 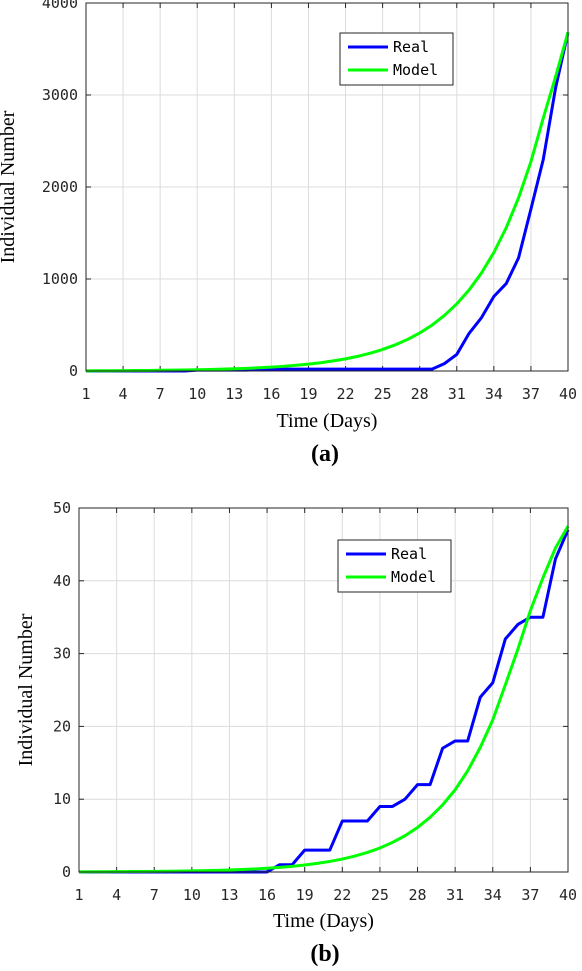 I want to click on y-tick-label: 50, so click(x=62, y=508).